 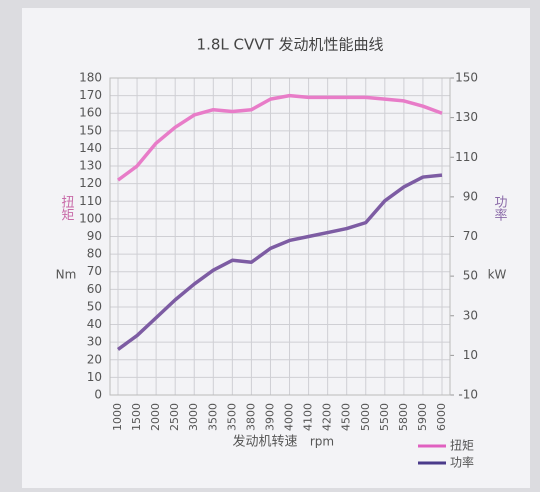 I want to click on y-tick-label: 10, so click(x=94, y=377).